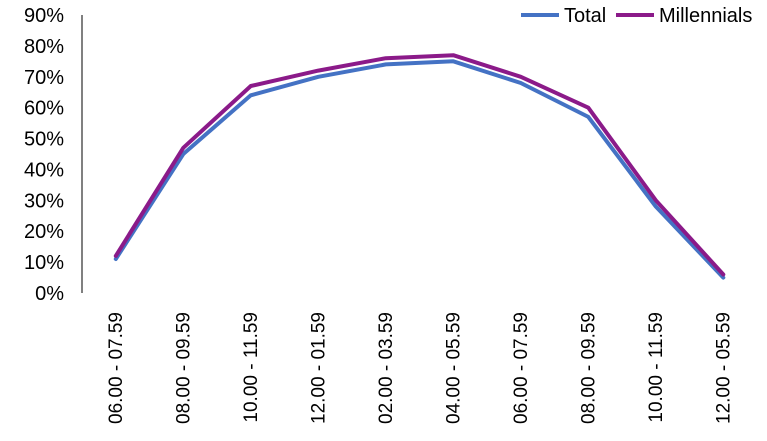 The image size is (767, 441). What do you see at coordinates (44, 16) in the screenshot?
I see `y-tick-label: 90%` at bounding box center [44, 16].